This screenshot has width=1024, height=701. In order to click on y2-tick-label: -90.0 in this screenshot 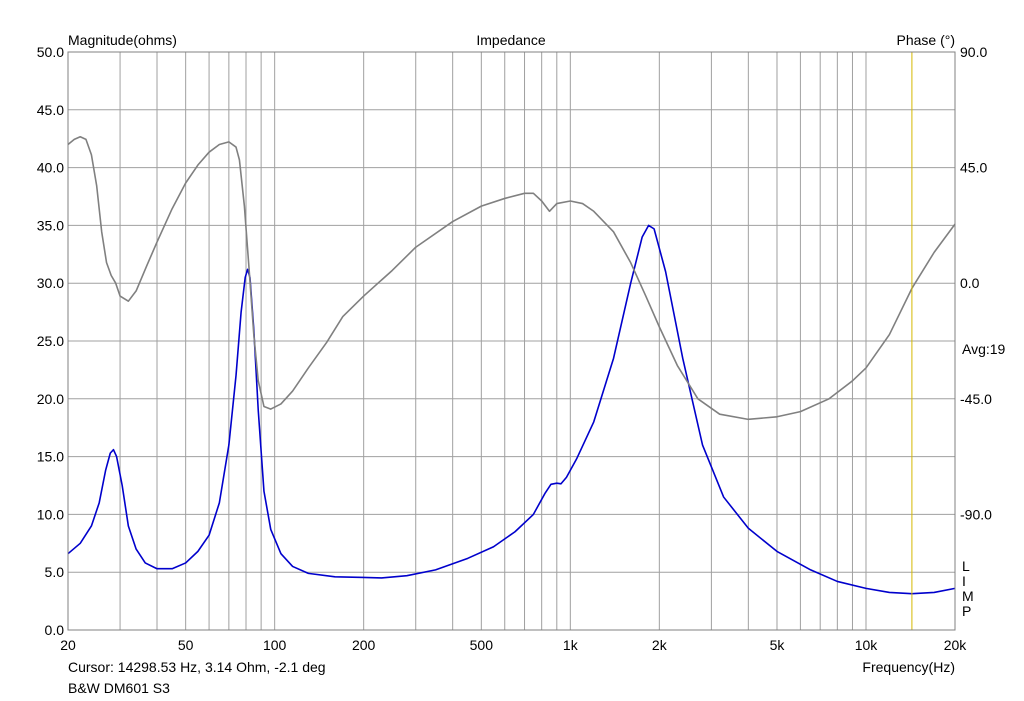, I will do `click(976, 514)`.